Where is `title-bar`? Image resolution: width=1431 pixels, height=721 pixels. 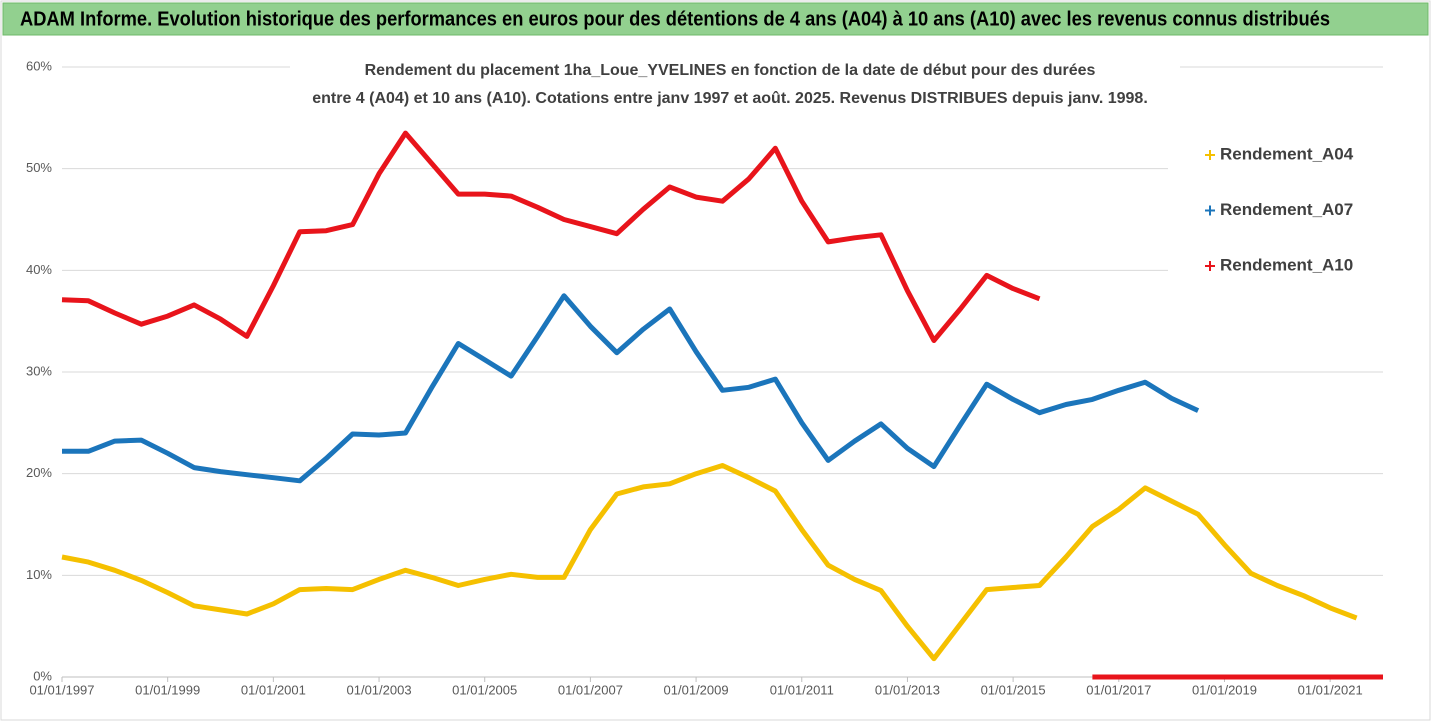 title-bar is located at coordinates (715, 19).